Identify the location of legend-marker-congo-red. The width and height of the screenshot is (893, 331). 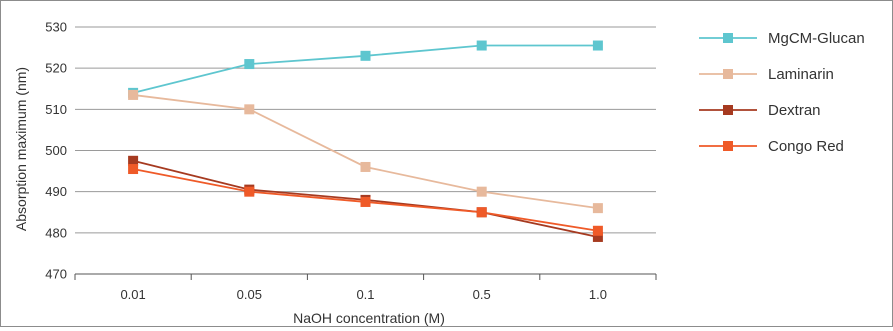
(728, 146).